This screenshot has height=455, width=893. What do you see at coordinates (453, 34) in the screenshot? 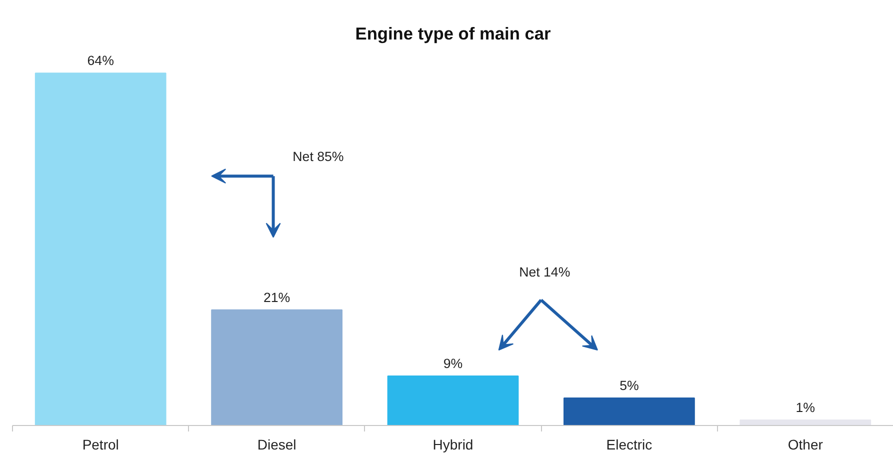
I see `chart-title: Engine type of main car` at bounding box center [453, 34].